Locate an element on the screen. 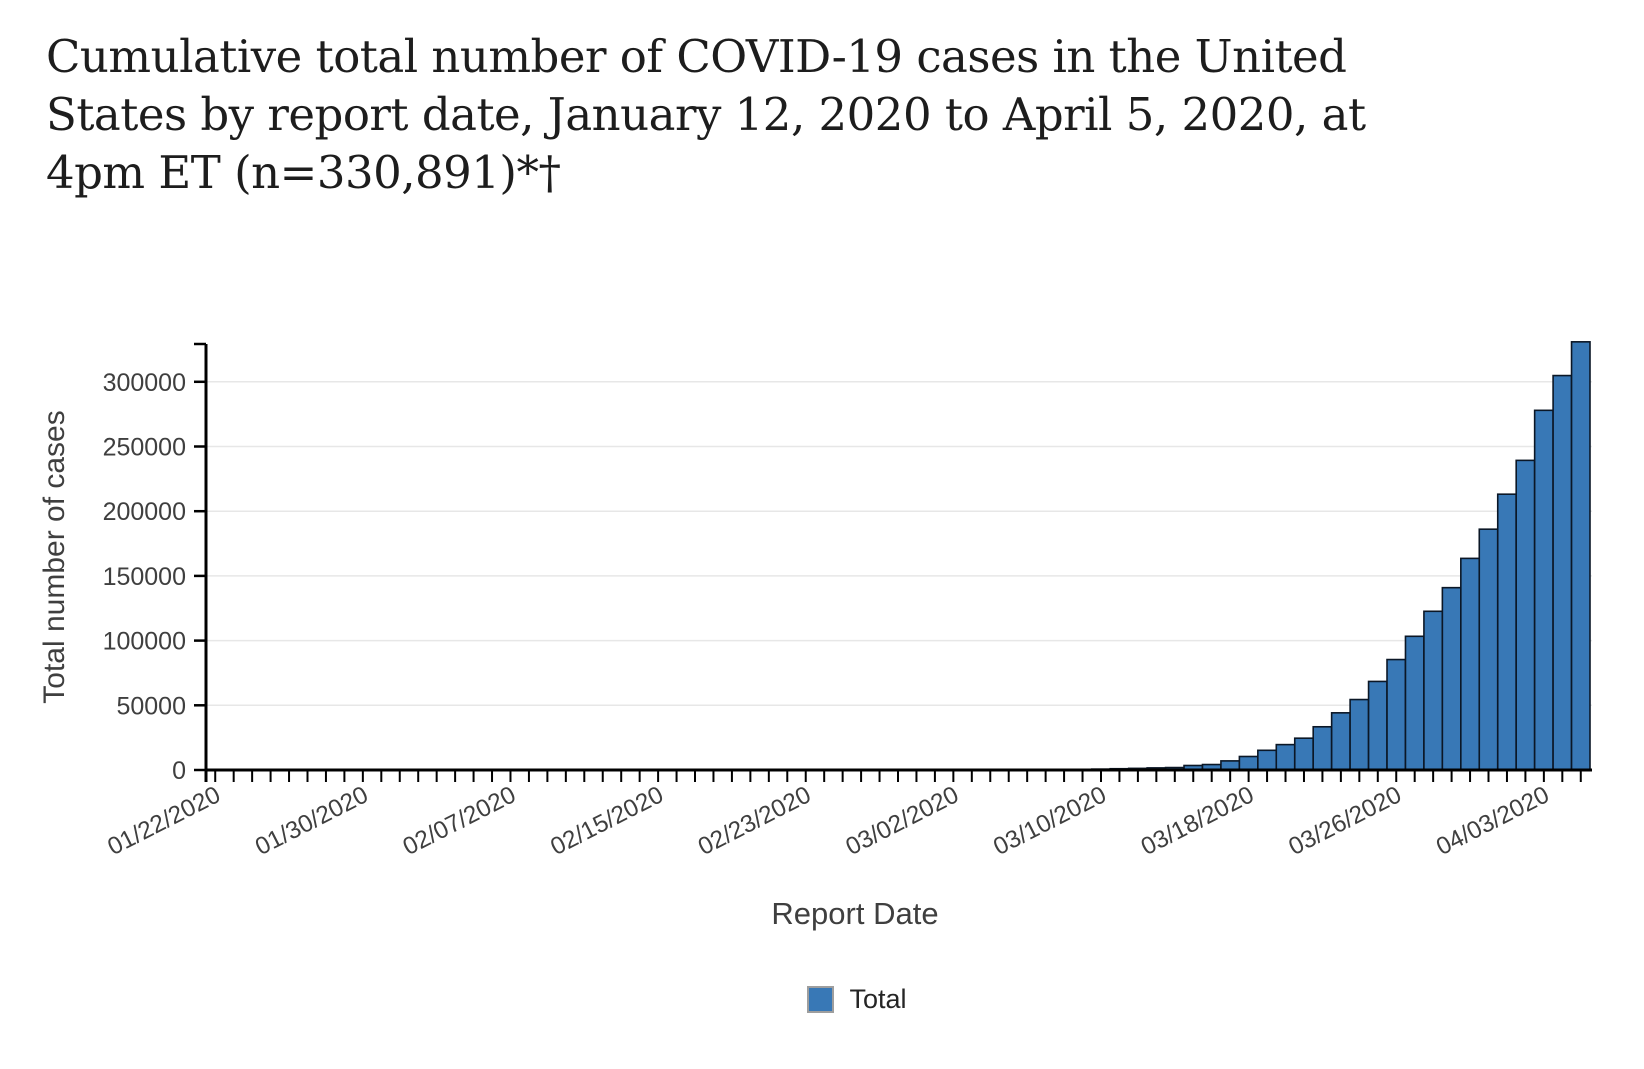 The image size is (1644, 1069). bar-03/31/2020 is located at coordinates (1488, 649).